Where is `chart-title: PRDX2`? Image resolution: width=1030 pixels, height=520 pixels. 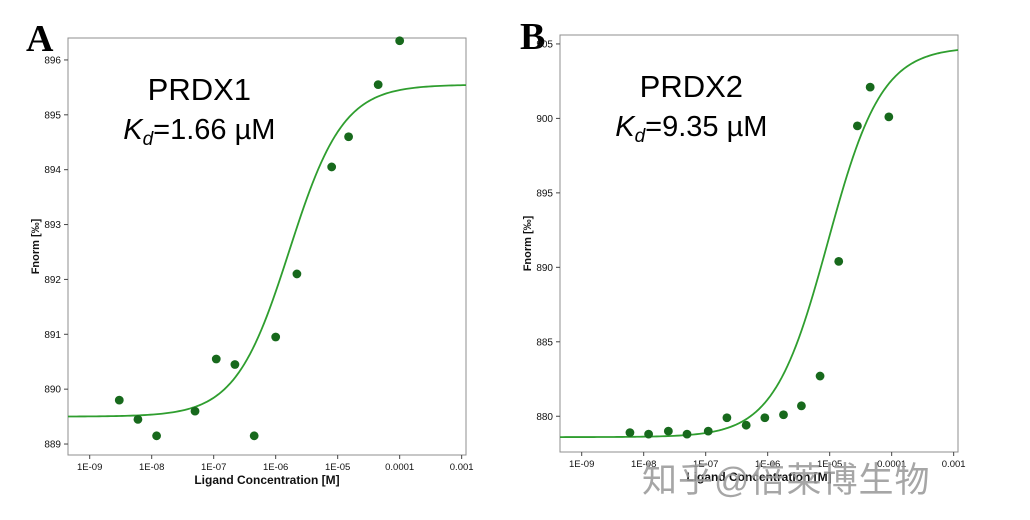 chart-title: PRDX2 is located at coordinates (691, 86).